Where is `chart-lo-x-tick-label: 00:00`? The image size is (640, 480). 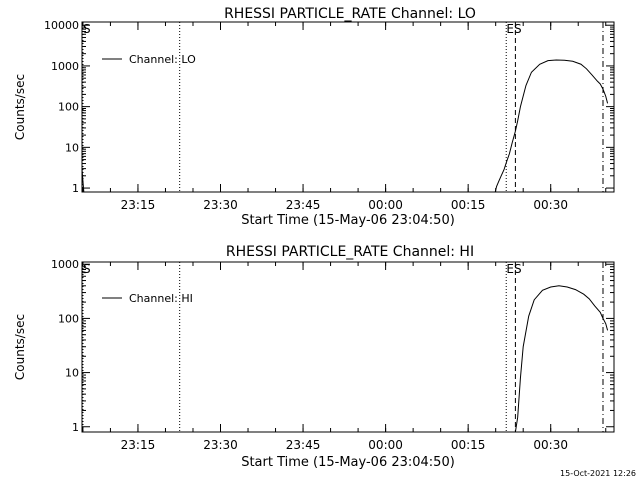
chart-lo-x-tick-label: 00:00 is located at coordinates (385, 205).